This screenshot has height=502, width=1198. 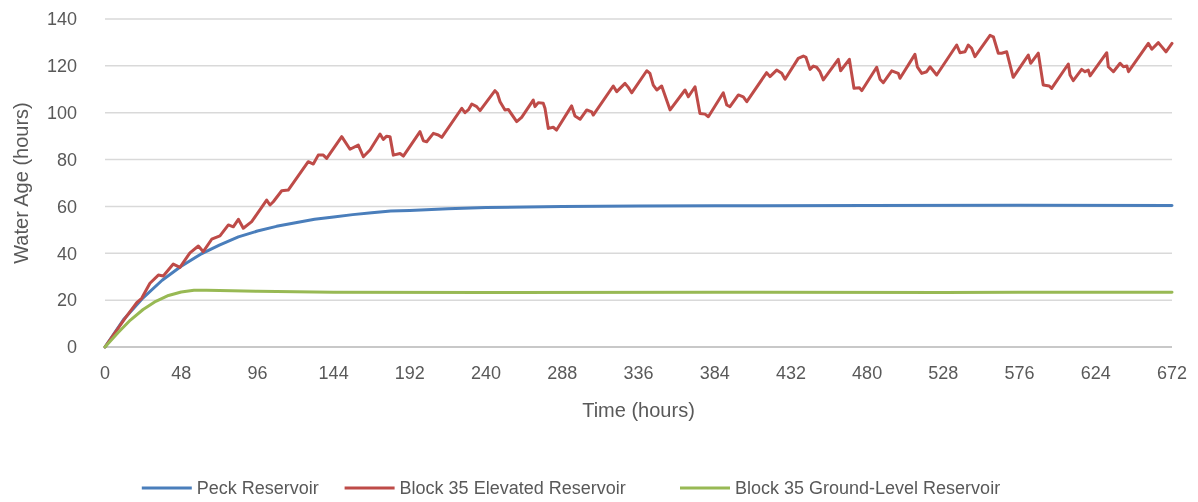 What do you see at coordinates (1095, 373) in the screenshot?
I see `x-tick-label: 624` at bounding box center [1095, 373].